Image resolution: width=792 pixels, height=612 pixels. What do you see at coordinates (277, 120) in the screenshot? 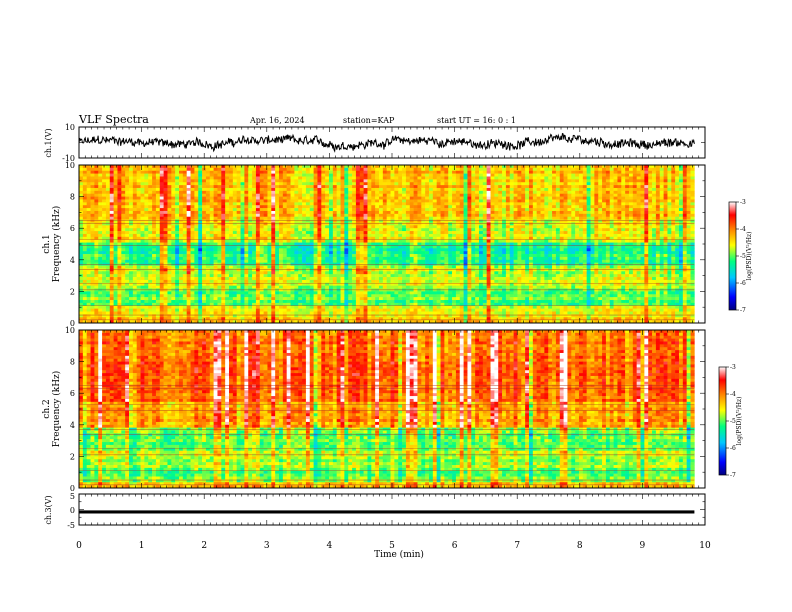
I see `date-label: Apr. 16, 2024` at bounding box center [277, 120].